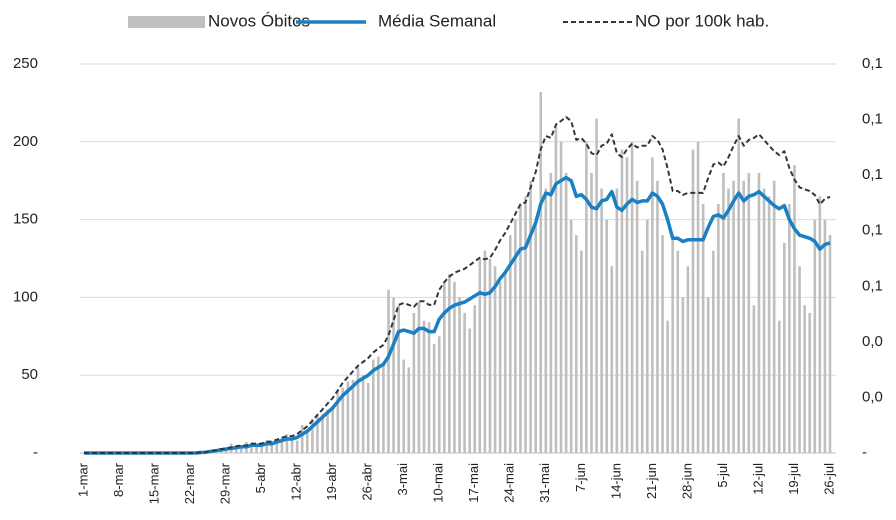 This screenshot has width=896, height=520. Describe the element at coordinates (828, 479) in the screenshot. I see `x-tick-label: 26-jul` at that location.